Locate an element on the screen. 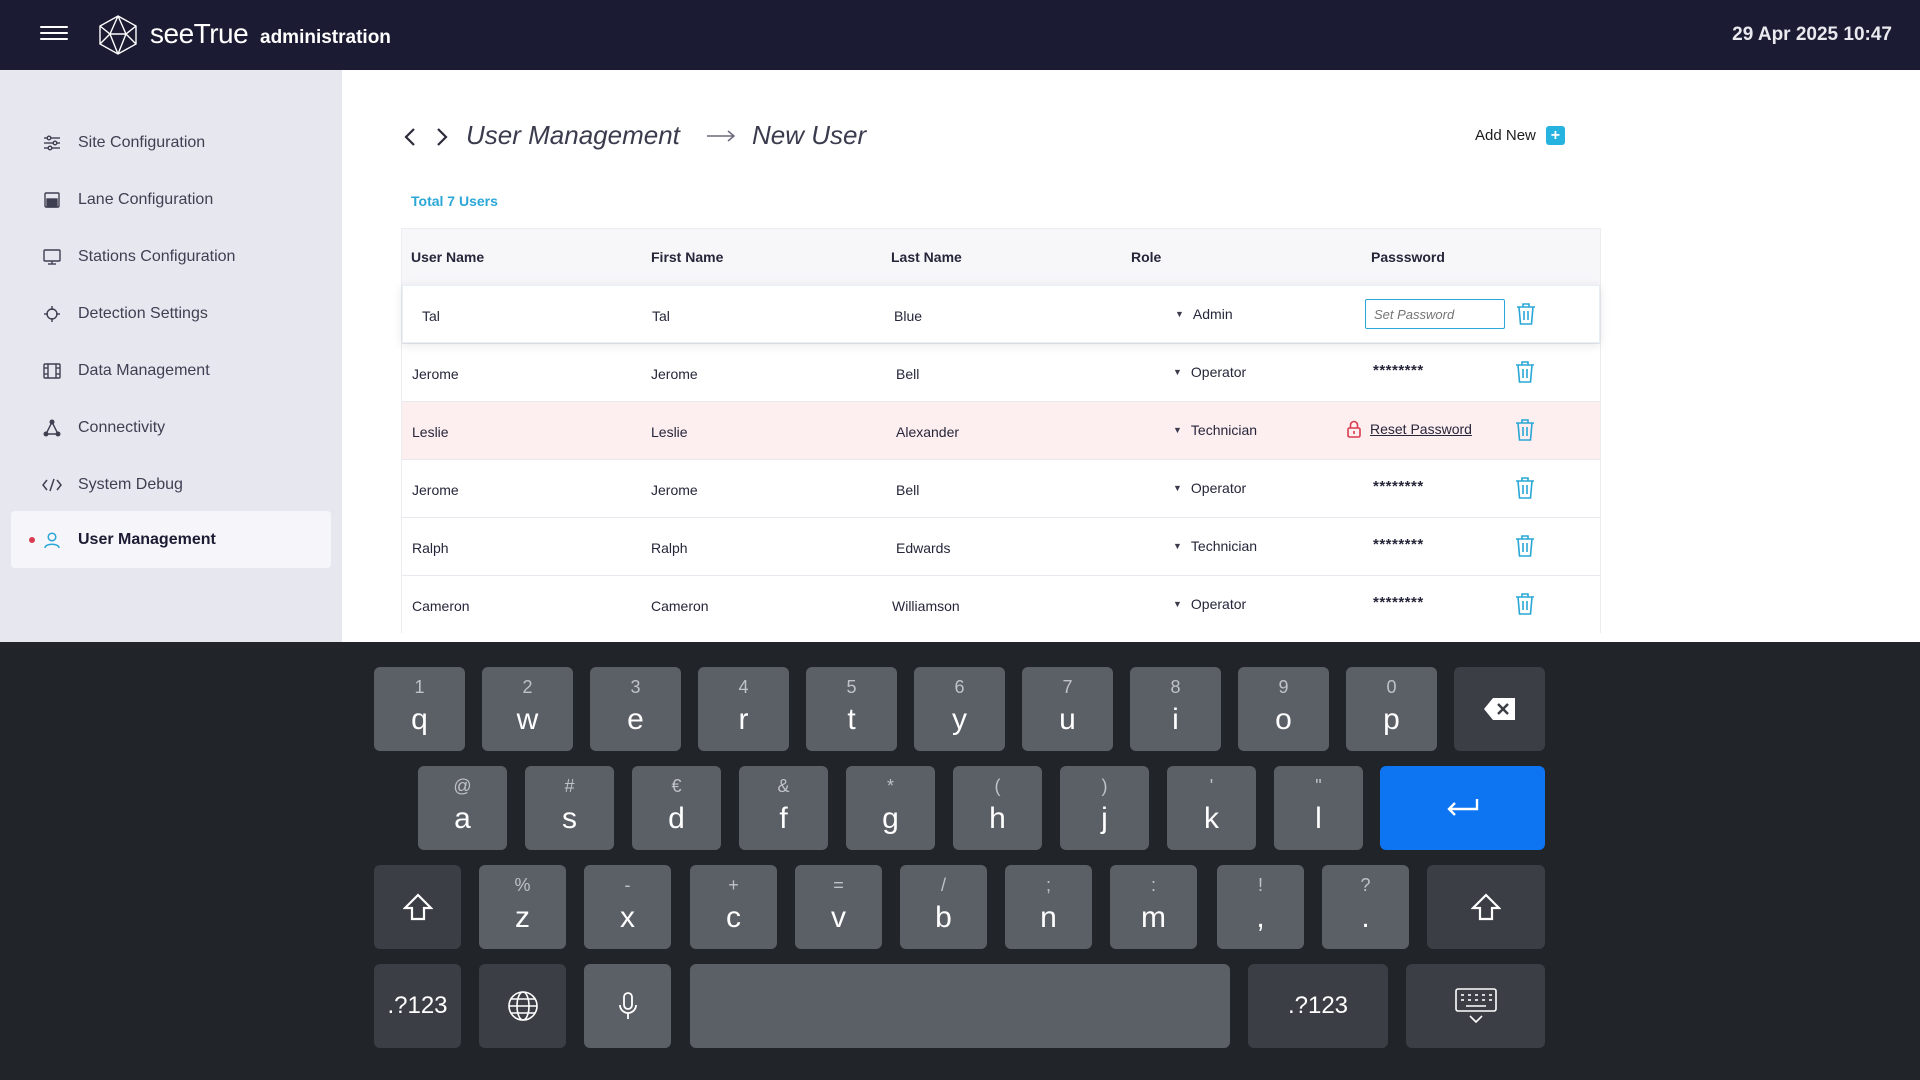  sidebar-item-site-configuration: Site Configuration is located at coordinates (171, 142).